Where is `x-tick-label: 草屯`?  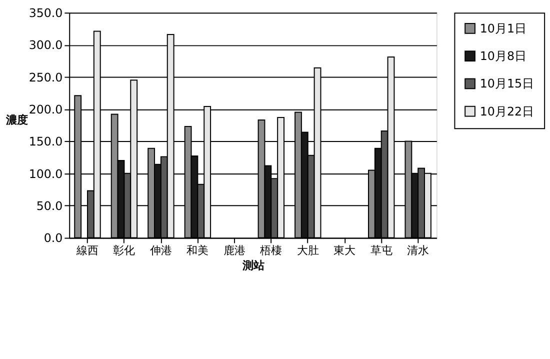
x-tick-label: 草屯 is located at coordinates (381, 251).